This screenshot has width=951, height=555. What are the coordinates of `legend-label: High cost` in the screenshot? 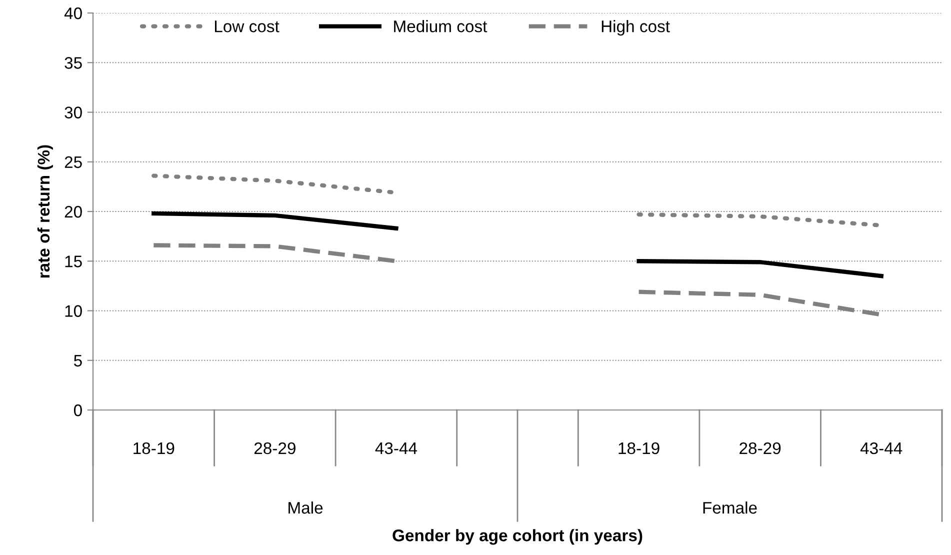 It's located at (636, 28).